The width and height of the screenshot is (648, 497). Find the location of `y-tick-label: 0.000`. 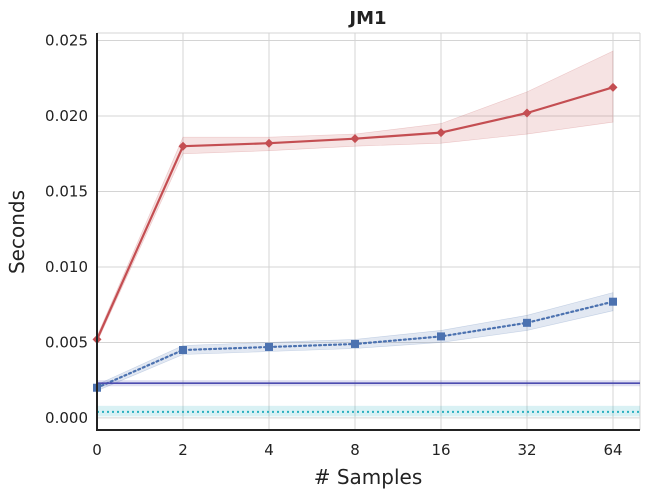

y-tick-label: 0.000 is located at coordinates (66, 418).